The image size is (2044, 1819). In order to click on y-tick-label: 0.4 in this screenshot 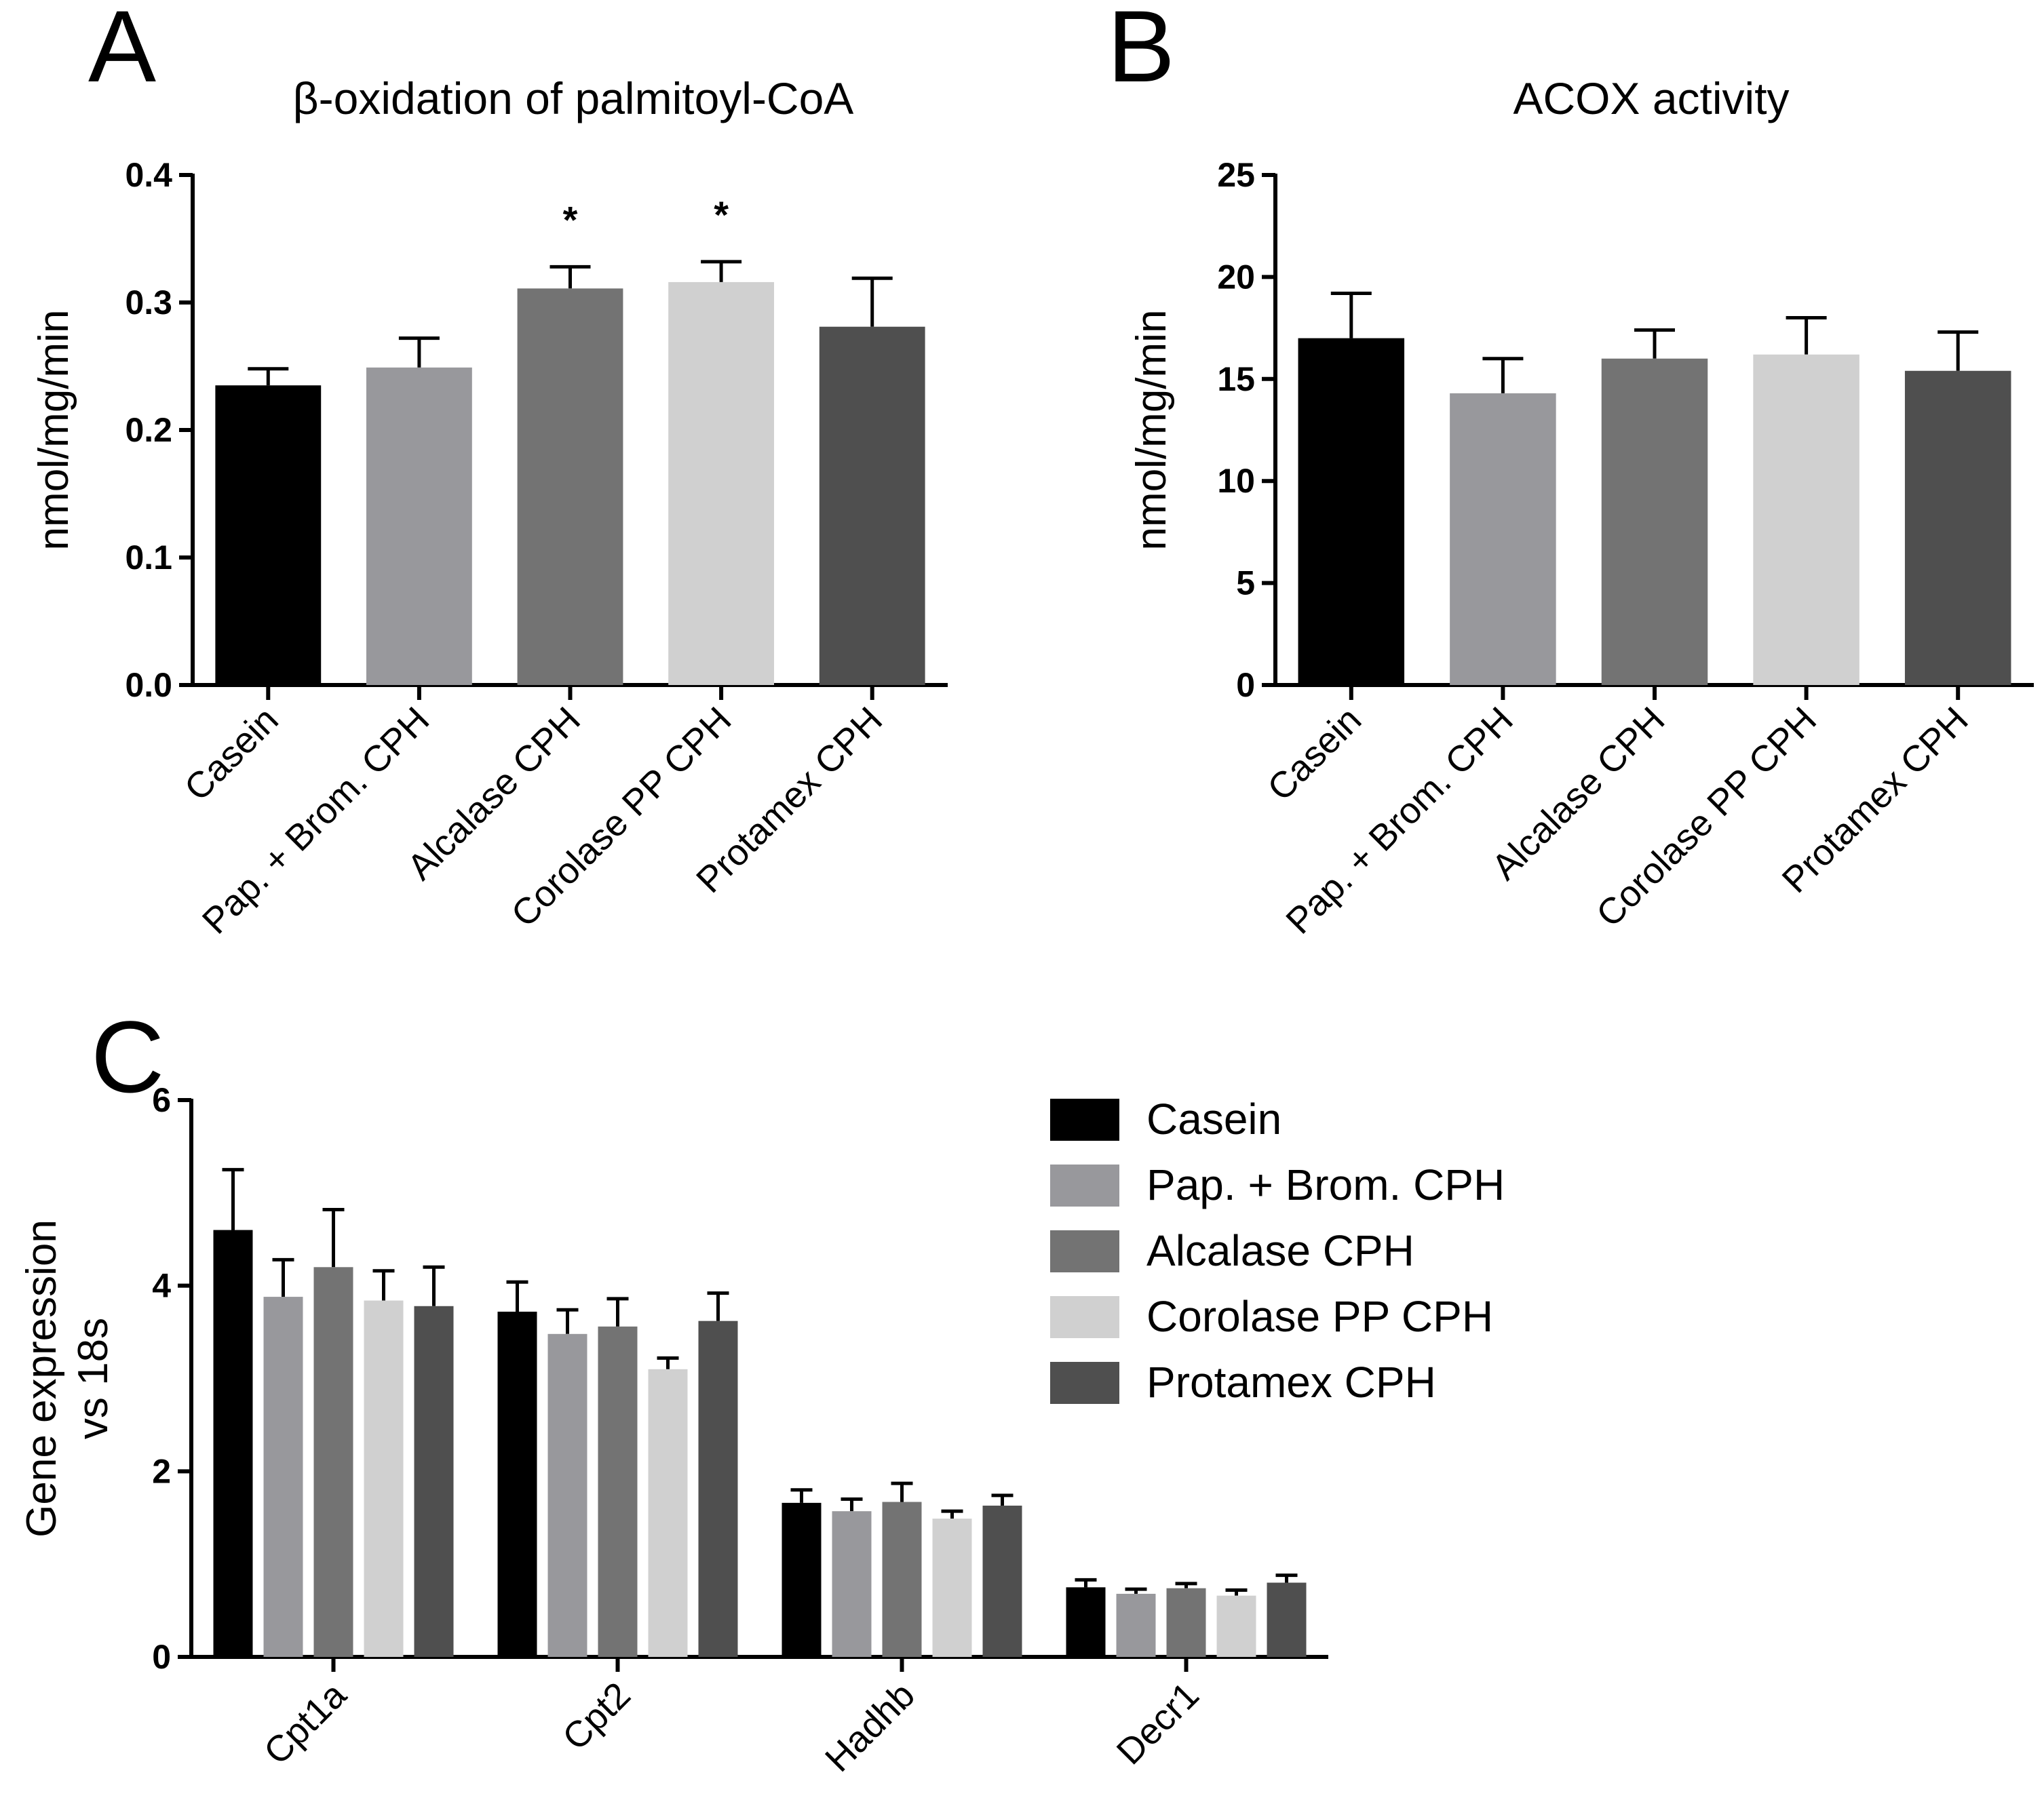, I will do `click(148, 175)`.